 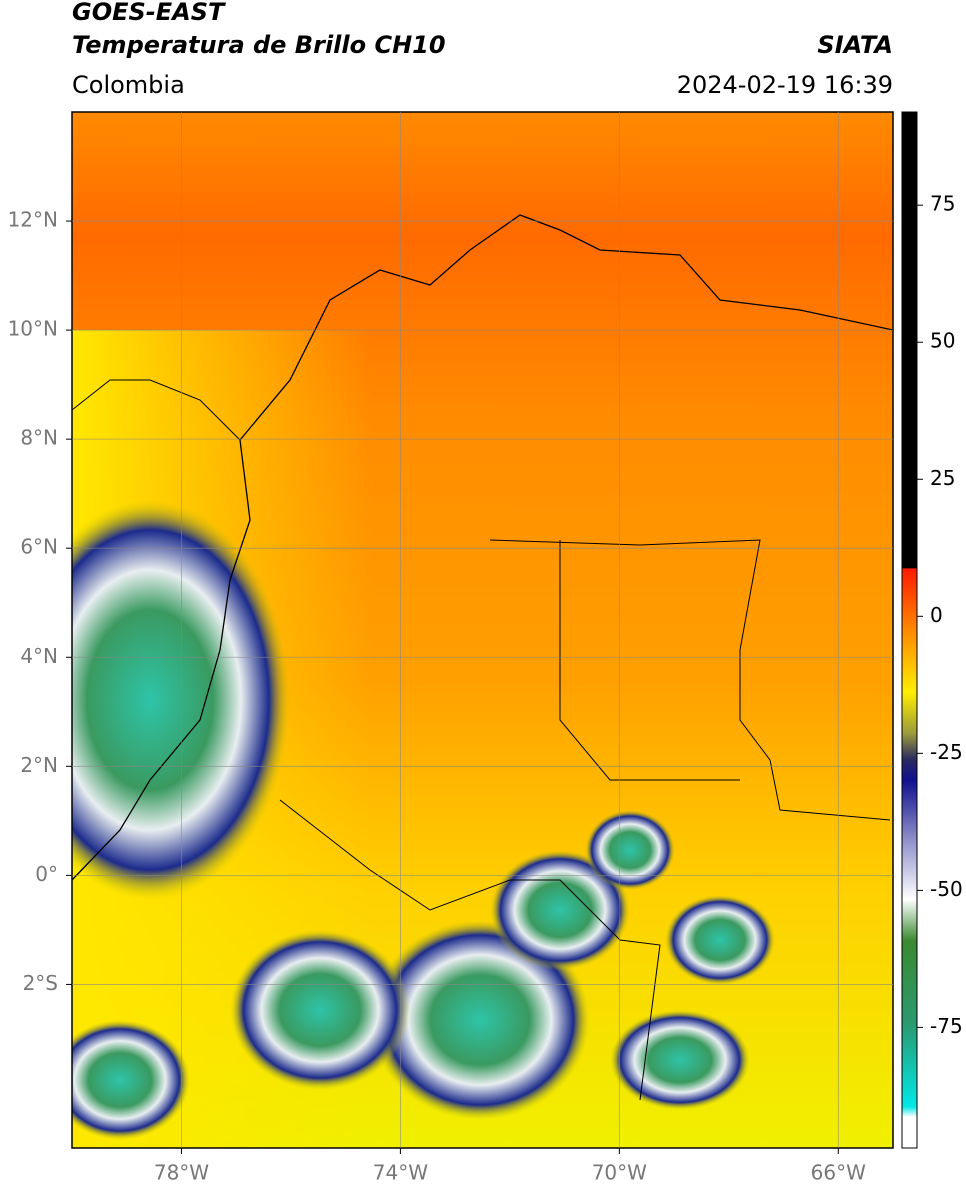 I want to click on x-tick-label: 74°W, so click(x=400, y=1173).